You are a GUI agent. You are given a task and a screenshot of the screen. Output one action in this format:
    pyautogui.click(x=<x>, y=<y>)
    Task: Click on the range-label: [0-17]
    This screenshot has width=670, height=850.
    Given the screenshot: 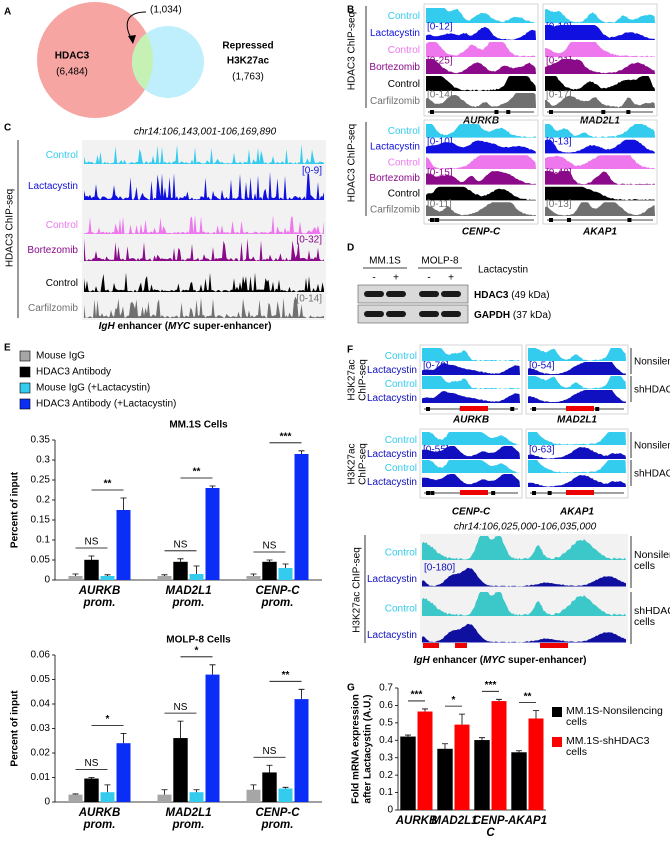 What is the action you would take?
    pyautogui.click(x=559, y=95)
    